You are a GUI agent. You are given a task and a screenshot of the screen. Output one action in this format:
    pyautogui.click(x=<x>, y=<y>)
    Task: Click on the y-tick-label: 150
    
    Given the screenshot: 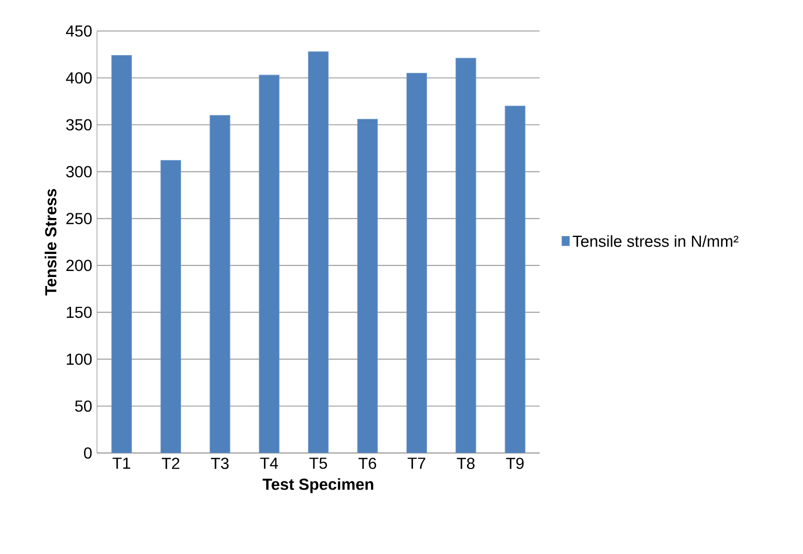 What is the action you would take?
    pyautogui.click(x=79, y=312)
    